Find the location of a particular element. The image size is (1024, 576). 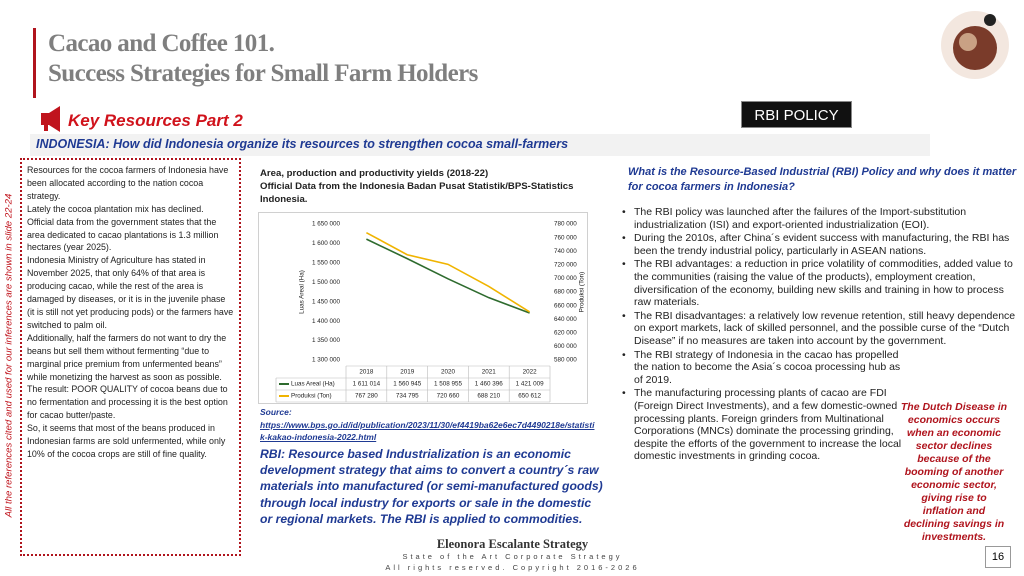

copyright: All rights reserved. Copyright 2016-2026 is located at coordinates (512, 567).